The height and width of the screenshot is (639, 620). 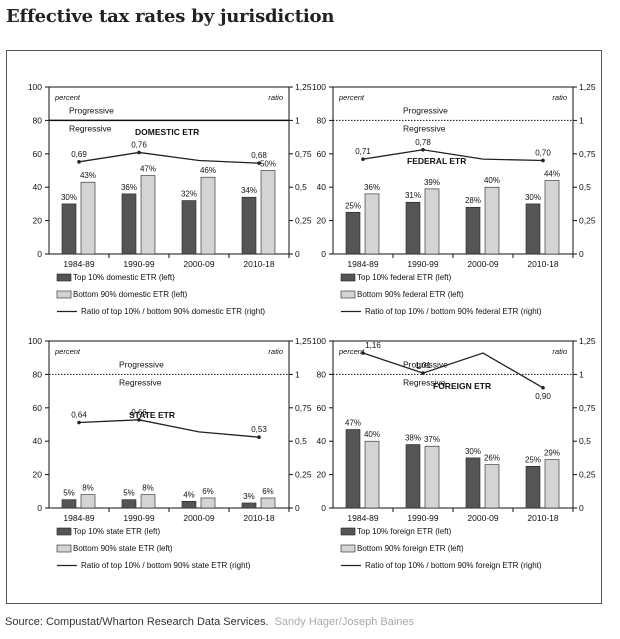 What do you see at coordinates (275, 97) in the screenshot?
I see `y2-axis-label: ratio` at bounding box center [275, 97].